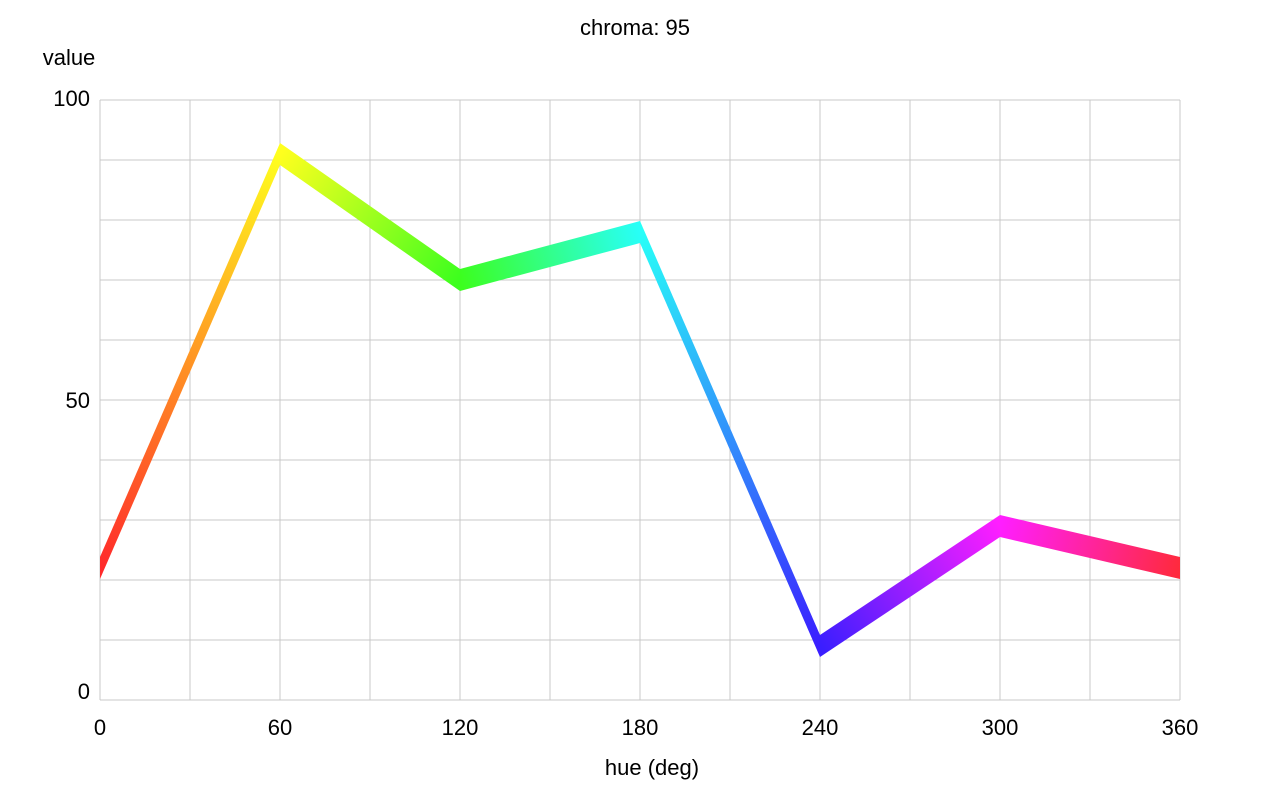  What do you see at coordinates (635, 27) in the screenshot?
I see `chart-title: chroma: 95` at bounding box center [635, 27].